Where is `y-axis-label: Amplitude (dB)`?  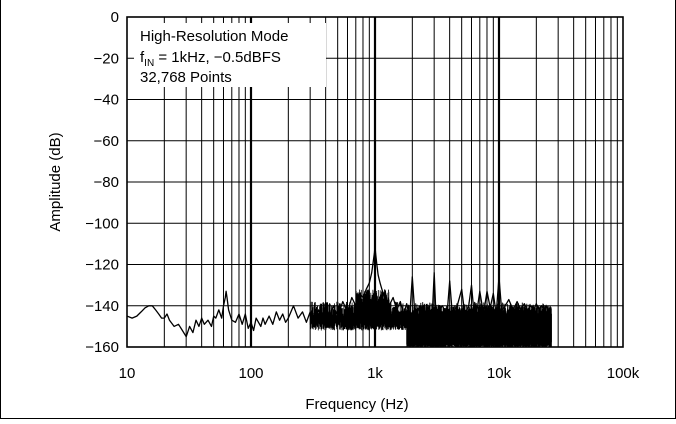
y-axis-label: Amplitude (dB) is located at coordinates (55, 181).